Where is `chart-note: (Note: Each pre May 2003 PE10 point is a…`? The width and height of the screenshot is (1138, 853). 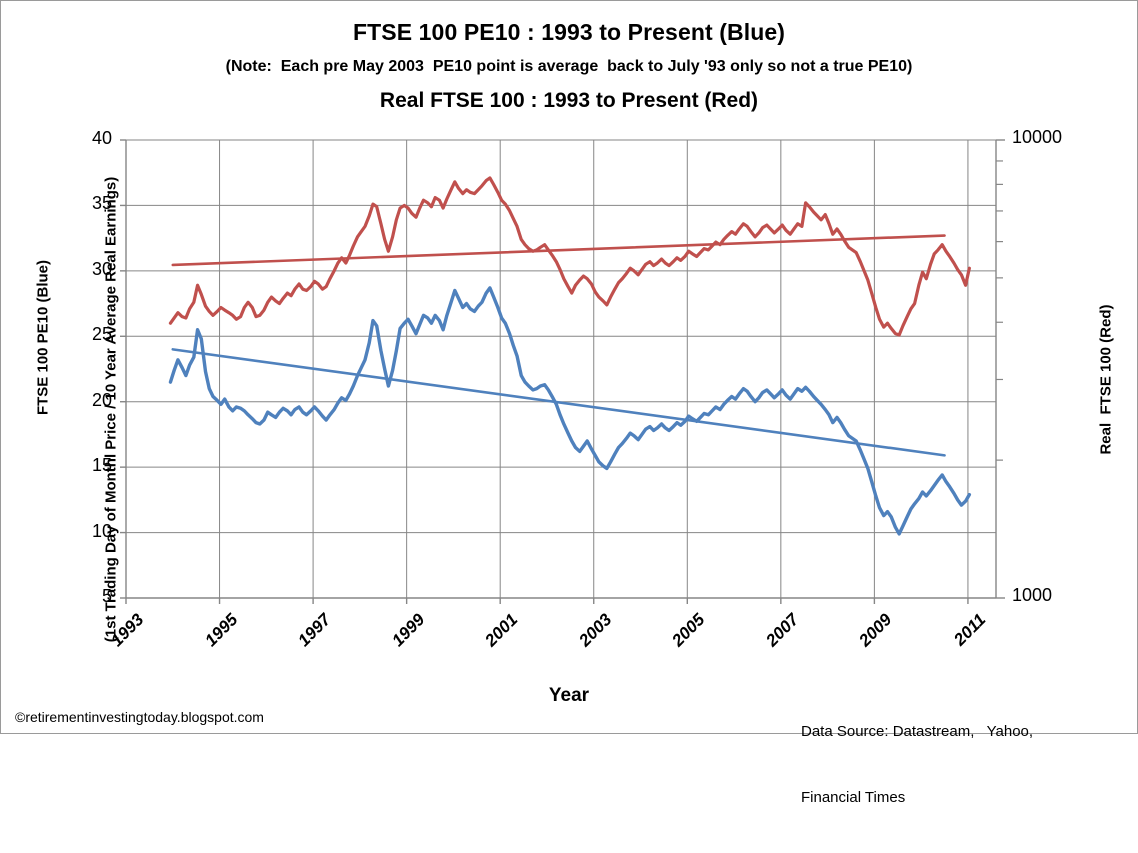
chart-note: (Note: Each pre May 2003 PE10 point is a… is located at coordinates (569, 66).